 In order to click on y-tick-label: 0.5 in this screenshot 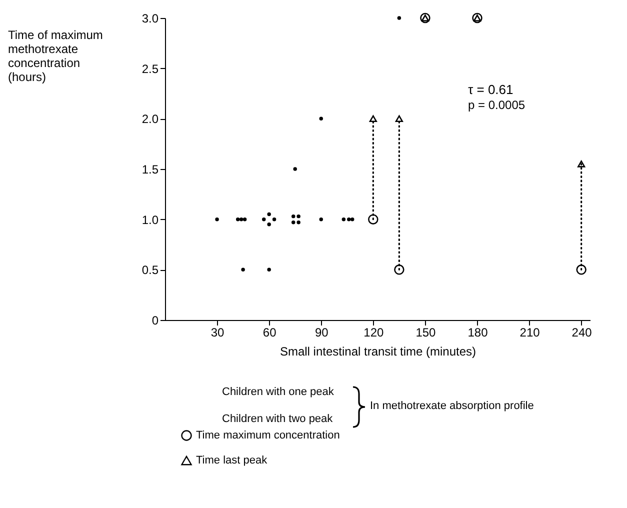, I will do `click(150, 270)`.